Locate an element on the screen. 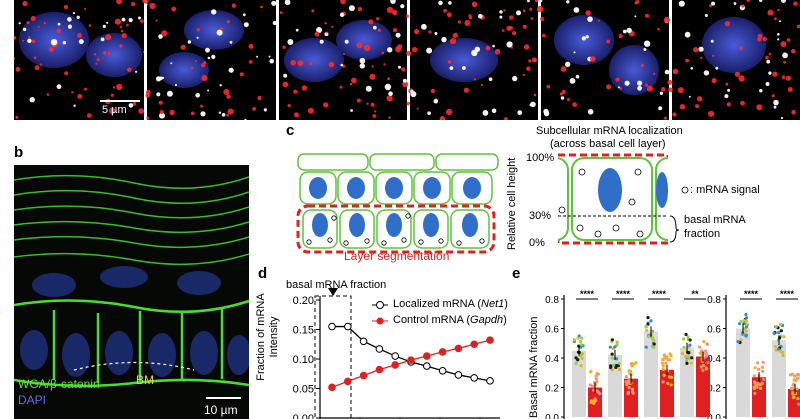 This screenshot has height=419, width=800. panel-e-y-tick-label: 0.0 is located at coordinates (552, 416).